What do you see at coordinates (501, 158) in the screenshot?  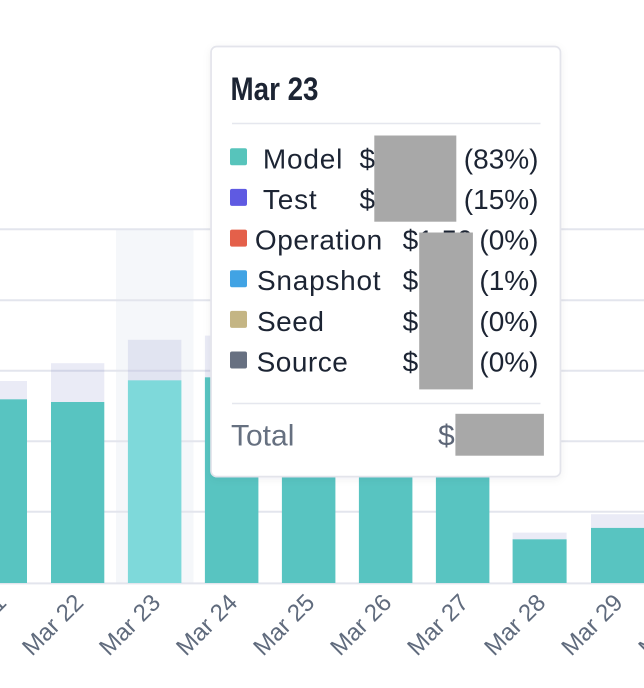 I see `svg-text: (83%)` at bounding box center [501, 158].